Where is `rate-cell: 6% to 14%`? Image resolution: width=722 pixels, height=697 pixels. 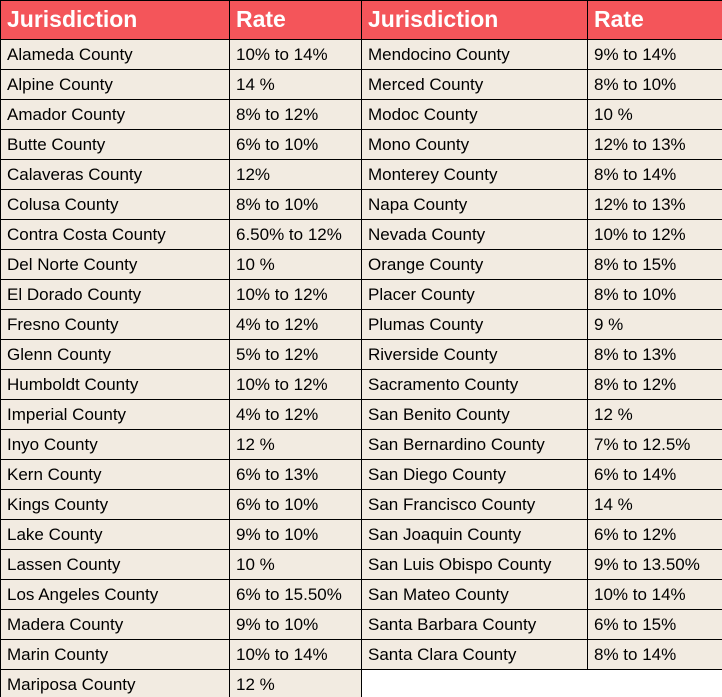 rate-cell: 6% to 14% is located at coordinates (654, 474).